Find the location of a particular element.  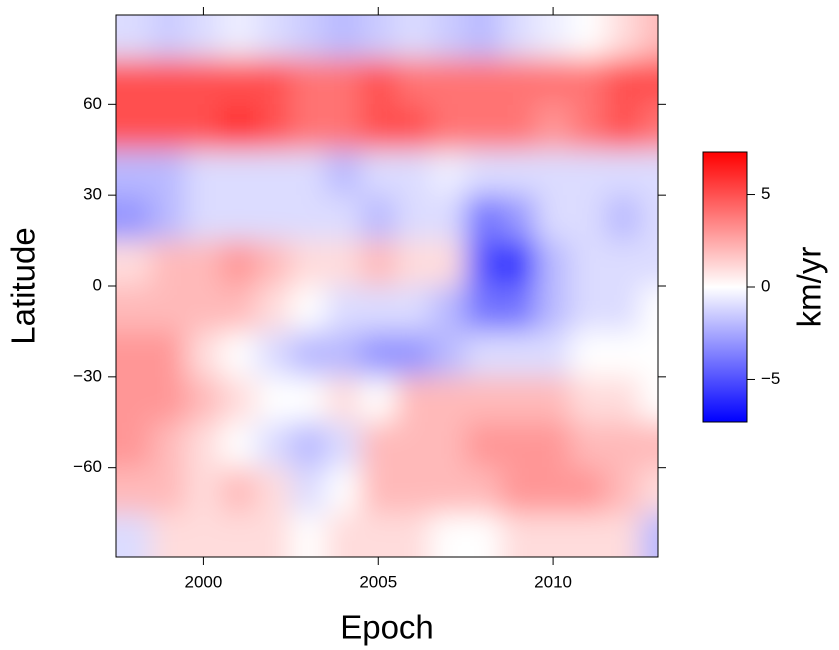

x-tick-label: 2010 is located at coordinates (553, 581).